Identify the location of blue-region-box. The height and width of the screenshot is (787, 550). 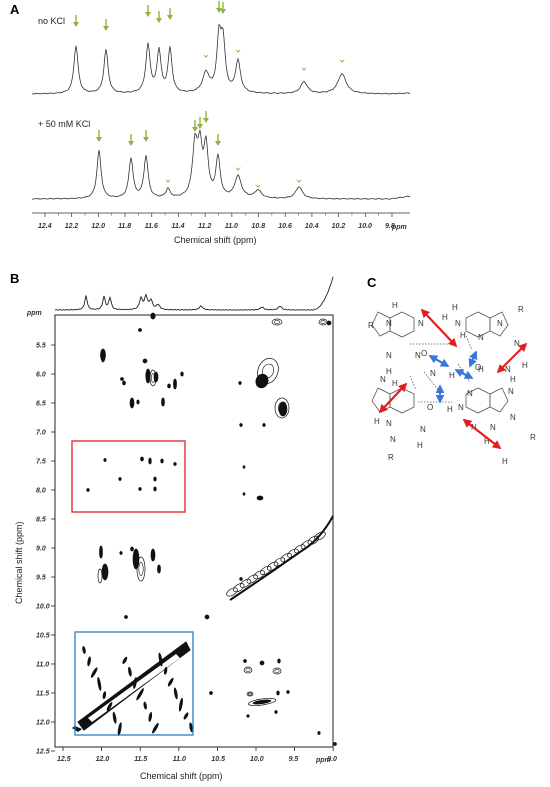
(134, 683).